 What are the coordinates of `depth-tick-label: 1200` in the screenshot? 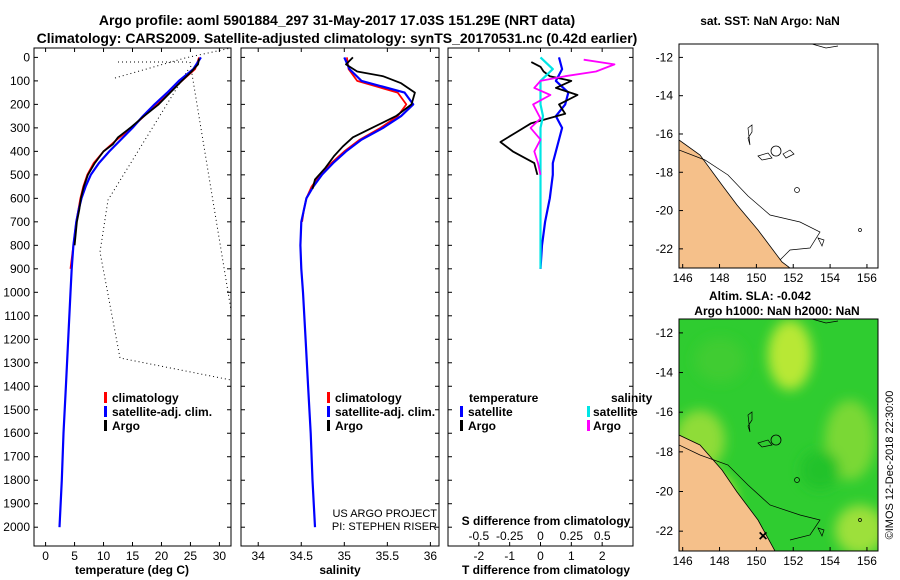 It's located at (16, 339).